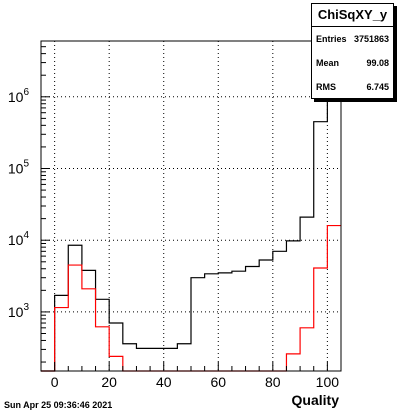  I want to click on stats-row-rms: RMS 6.745, so click(352, 87).